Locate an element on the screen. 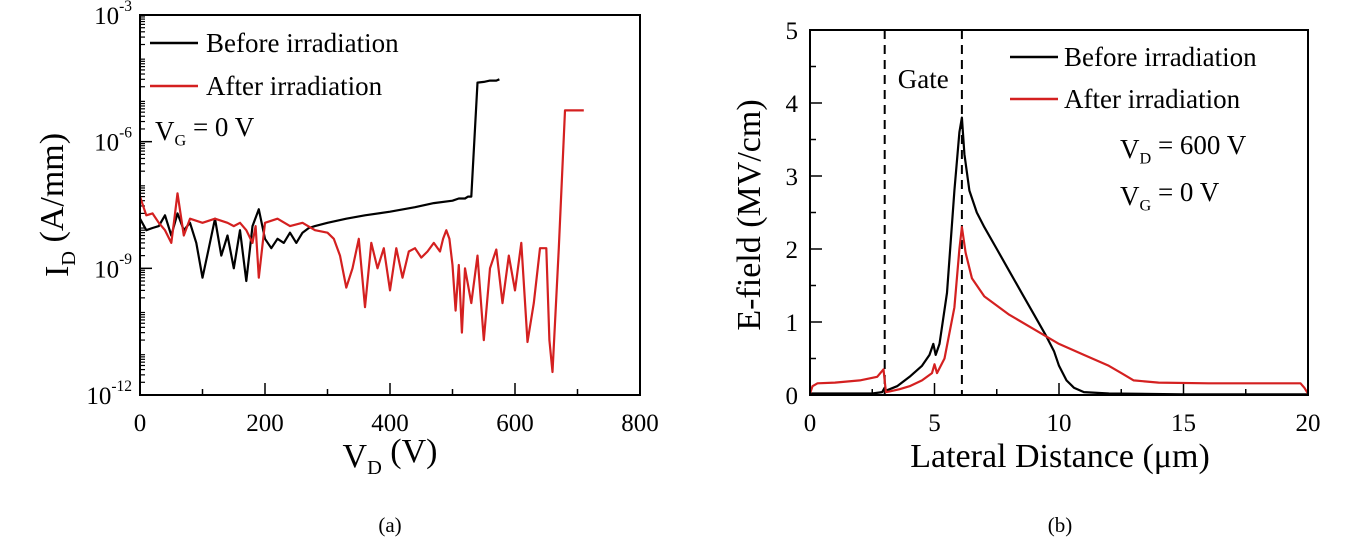 Image resolution: width=1351 pixels, height=555 pixels. y-axis-label: E-field (MV/cm) is located at coordinates (749, 214).